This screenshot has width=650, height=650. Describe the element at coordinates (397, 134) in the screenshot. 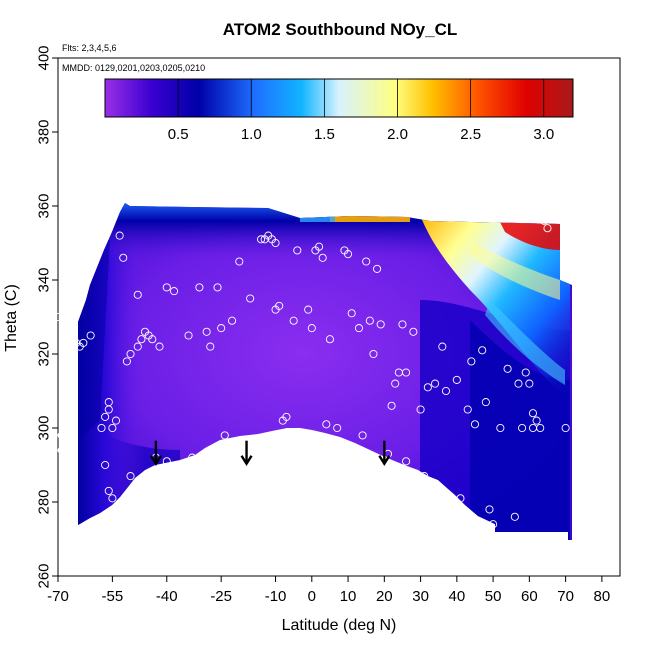

I see `colorbar-tick-label: 2.0` at that location.